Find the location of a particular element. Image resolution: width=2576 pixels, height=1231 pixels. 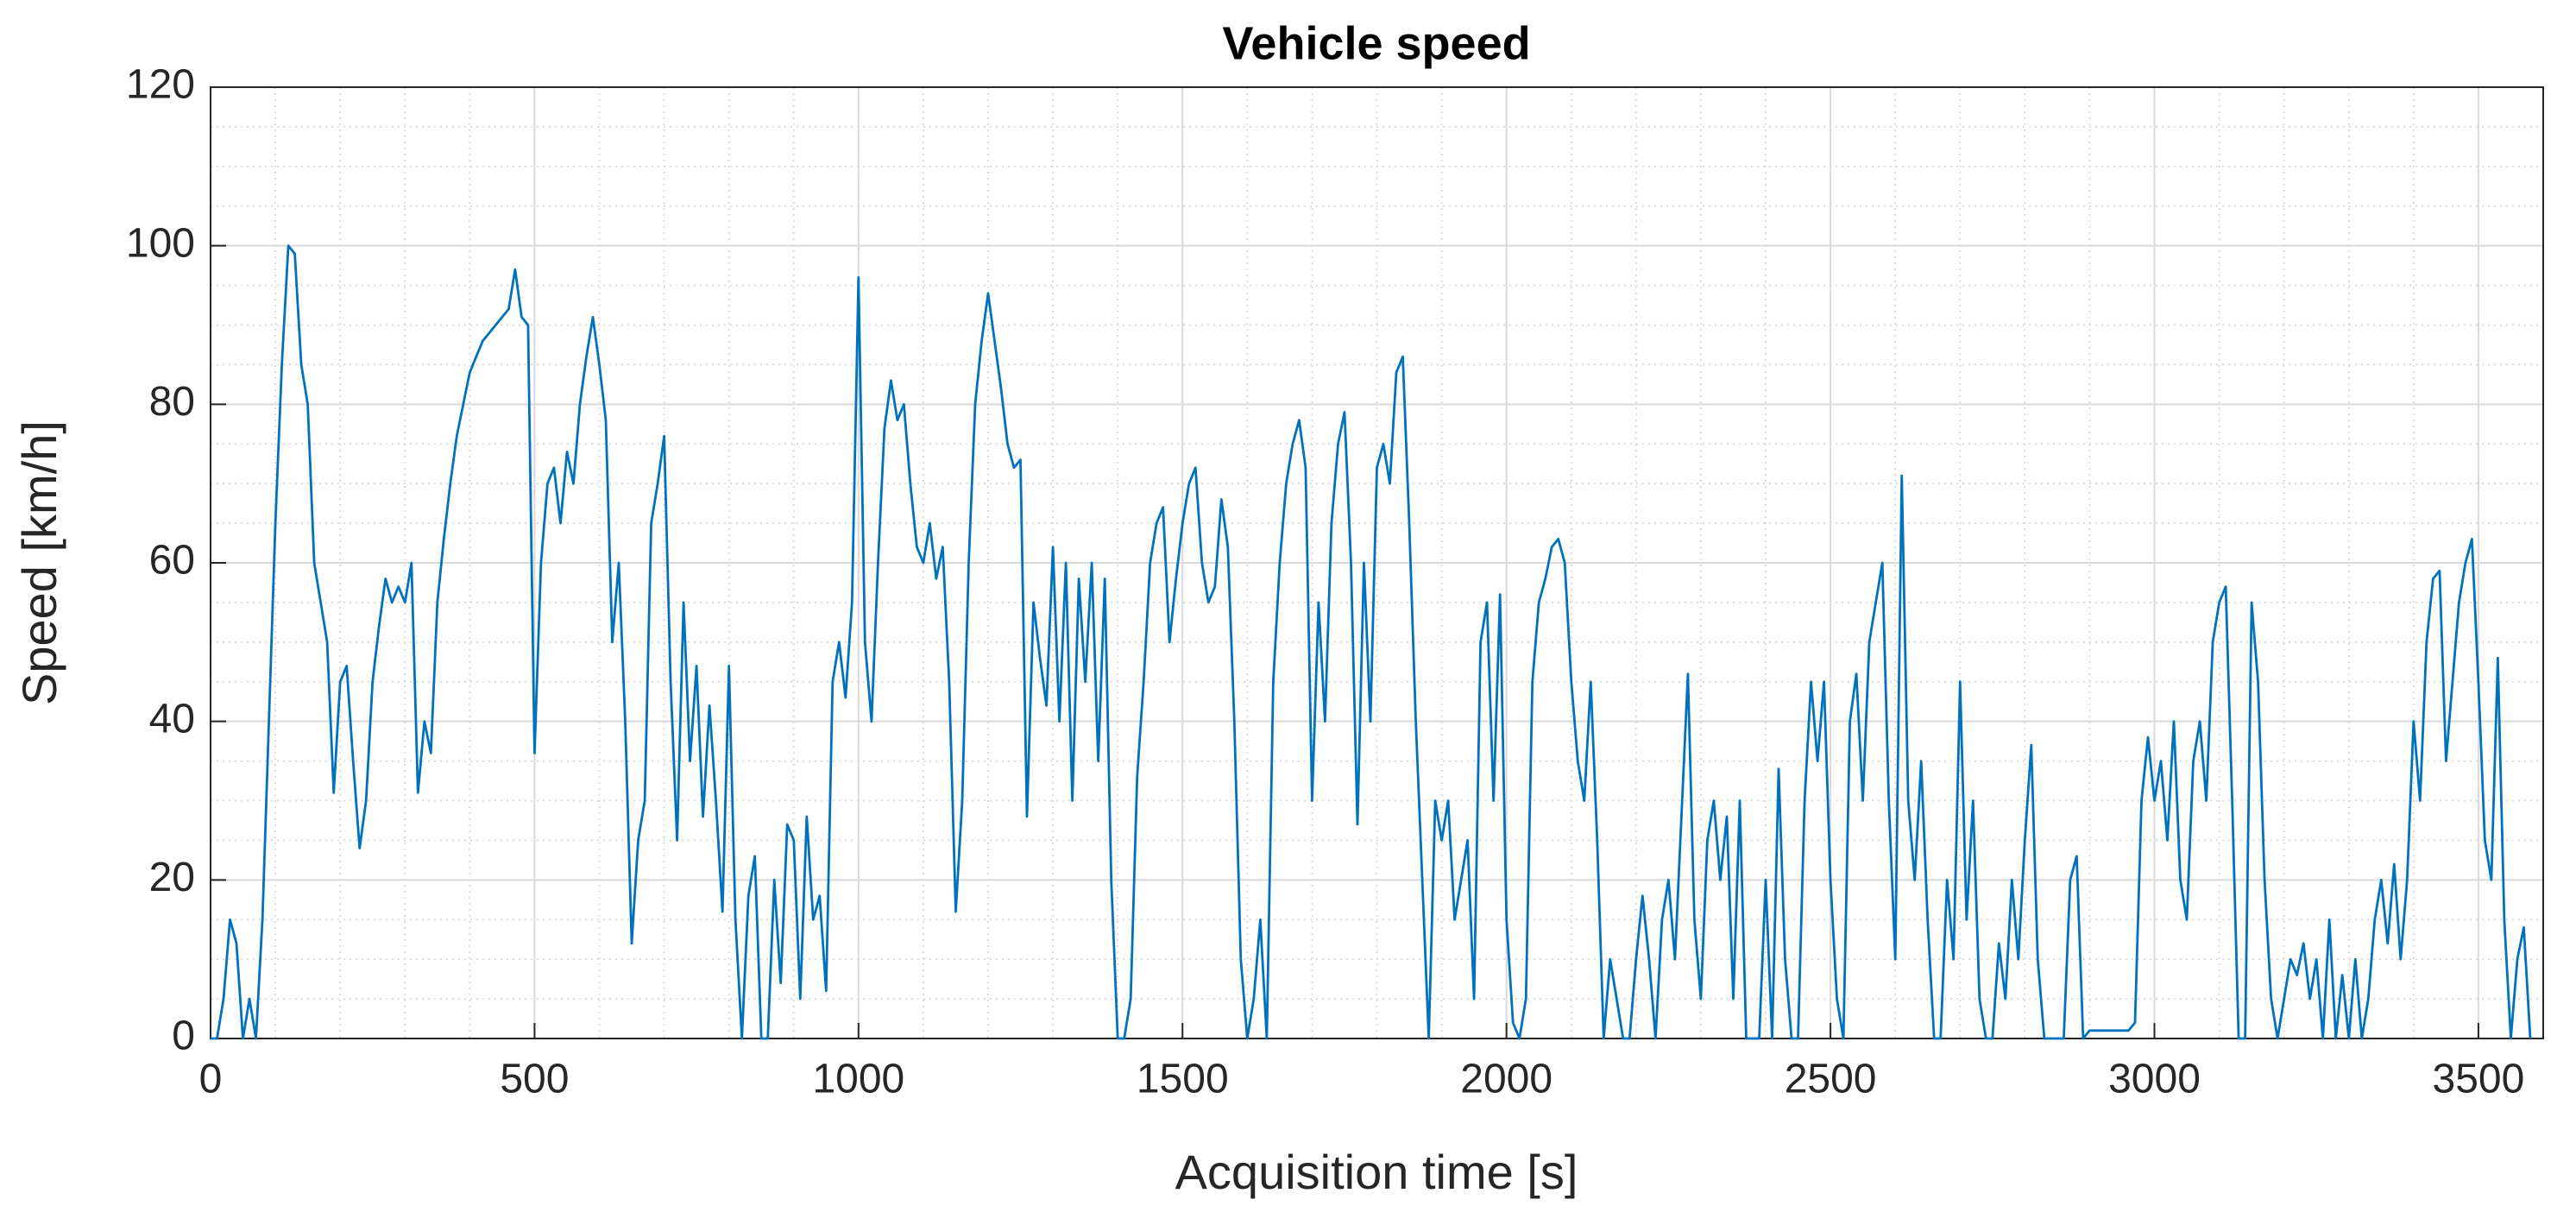

x-tick-label: 1000 is located at coordinates (858, 1079).